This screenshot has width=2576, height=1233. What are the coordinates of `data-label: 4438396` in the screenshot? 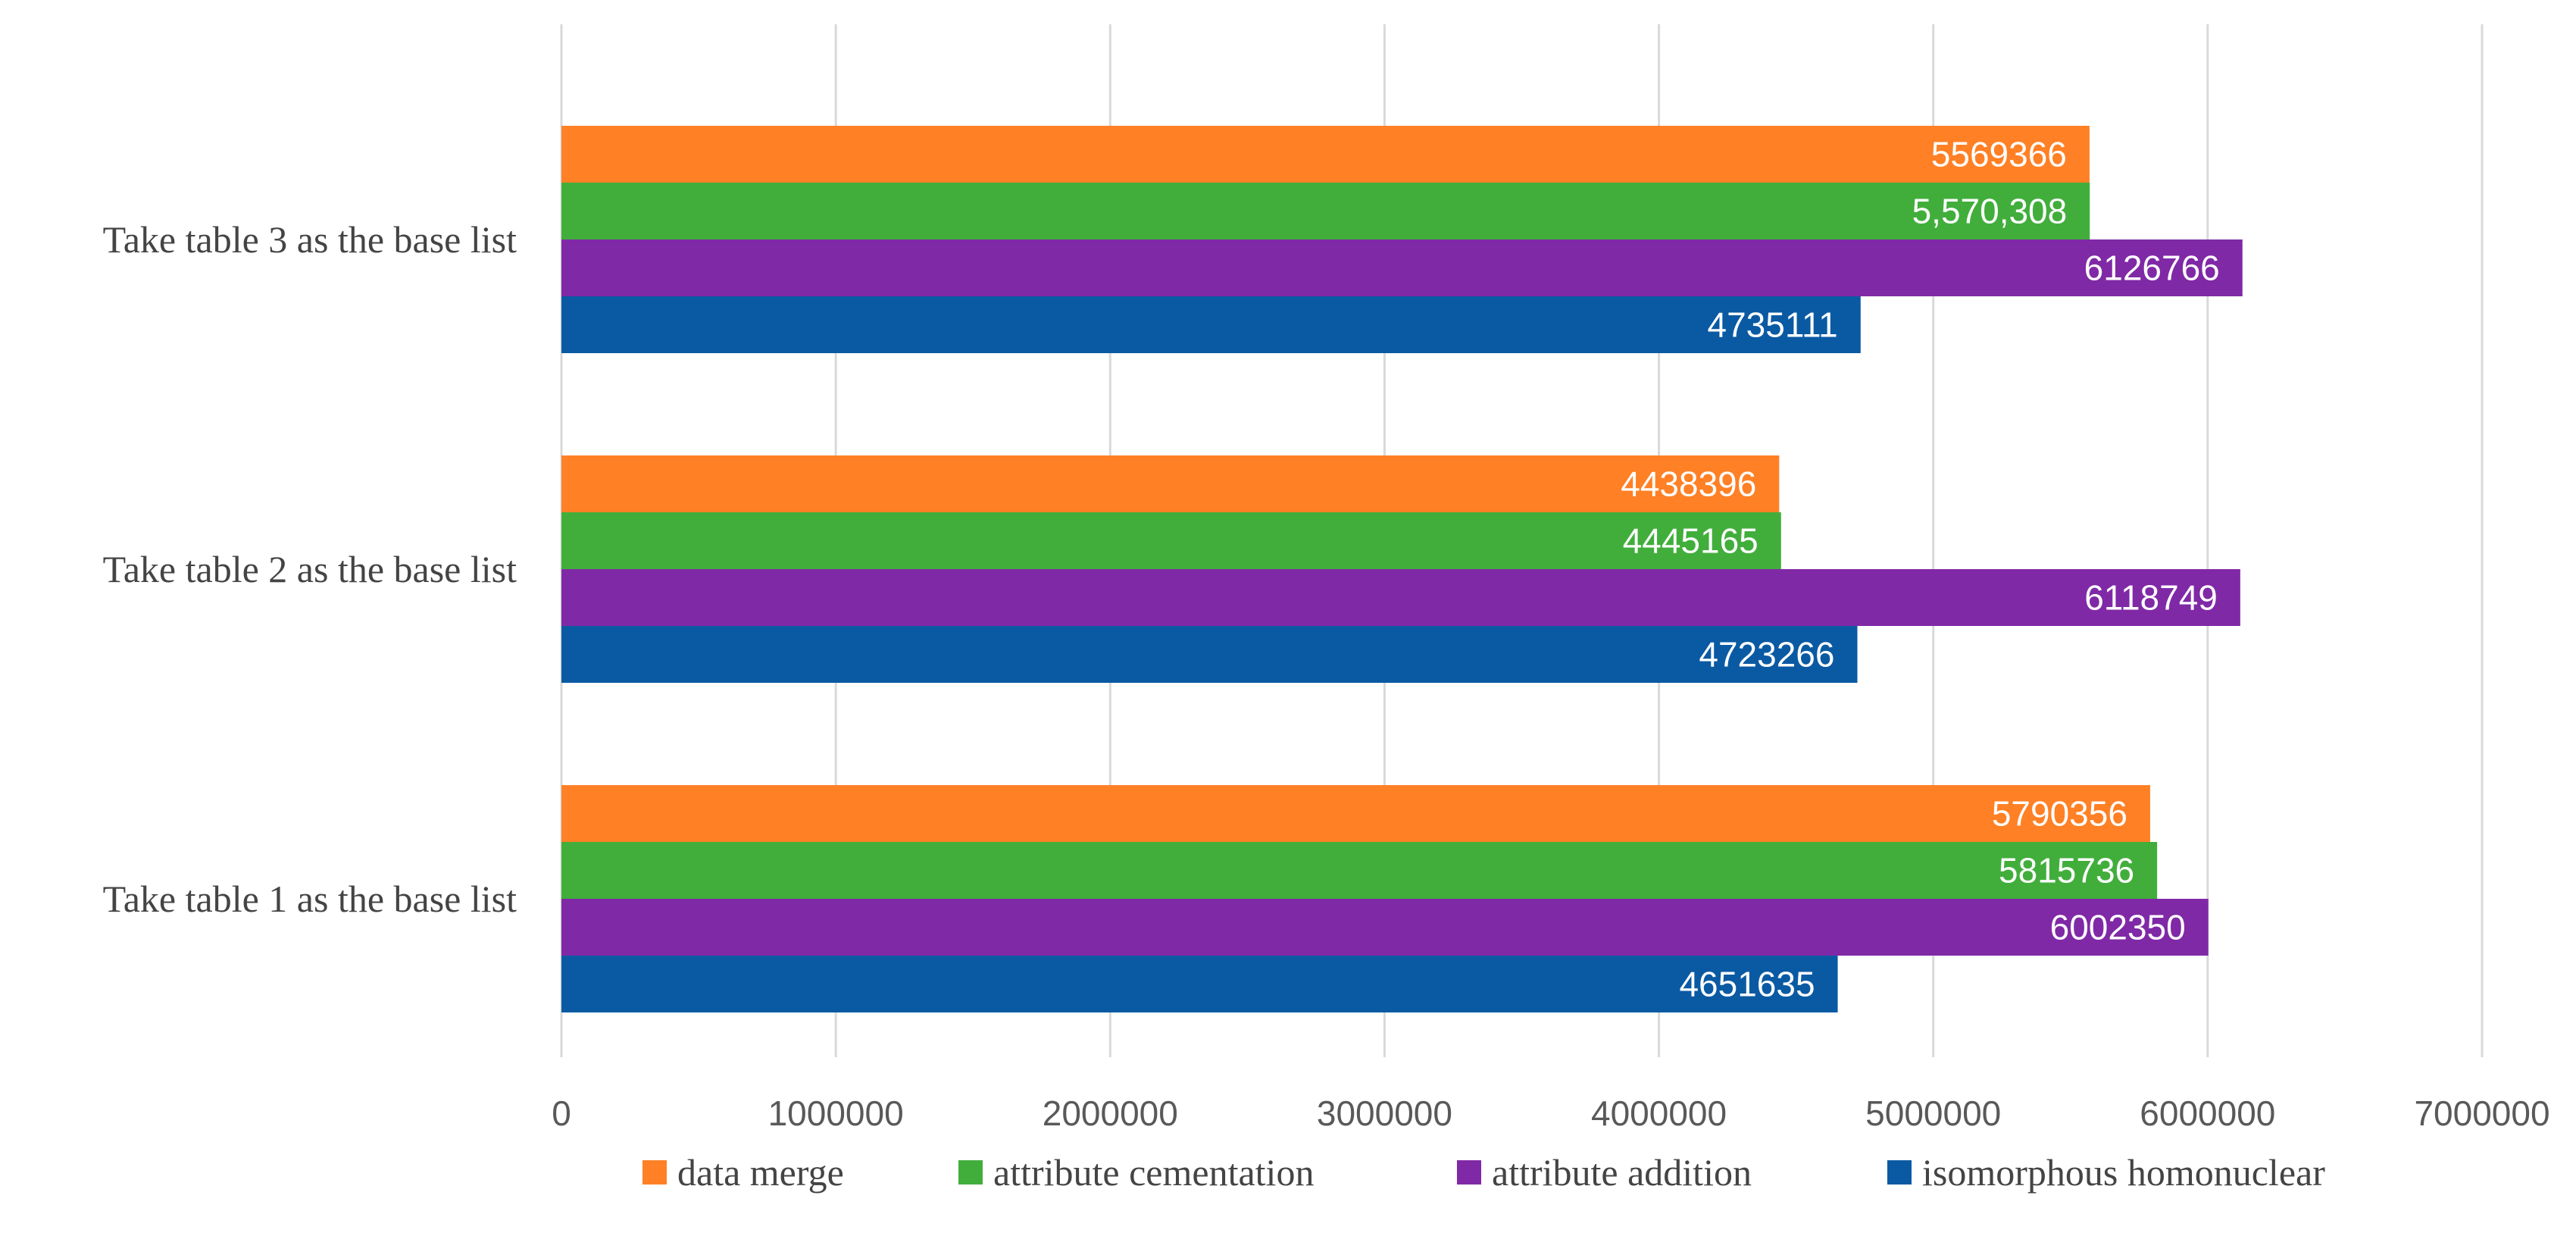 It's located at (1688, 484).